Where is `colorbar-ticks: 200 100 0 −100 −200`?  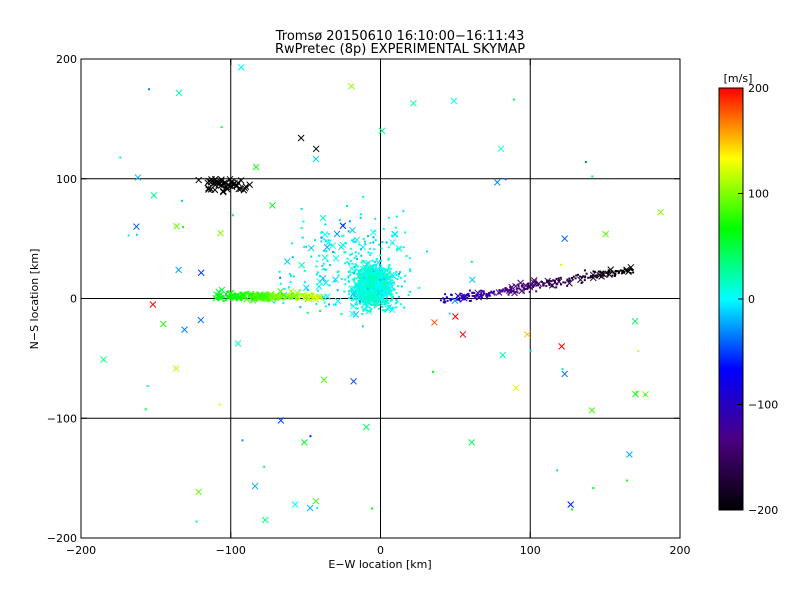 colorbar-ticks: 200 100 0 −100 −200 is located at coordinates (758, 299).